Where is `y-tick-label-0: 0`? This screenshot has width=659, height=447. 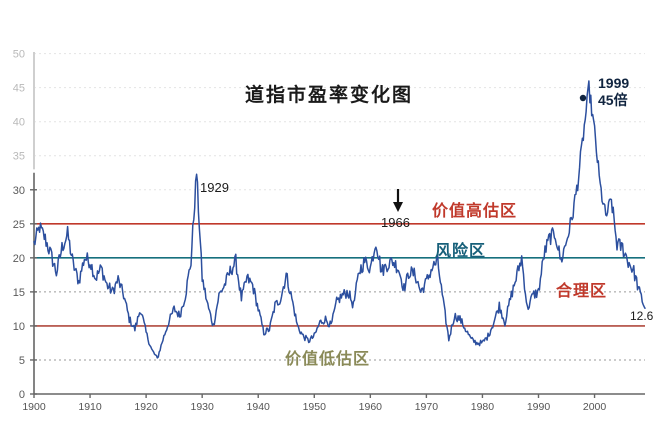 y-tick-label-0: 0 is located at coordinates (22, 395).